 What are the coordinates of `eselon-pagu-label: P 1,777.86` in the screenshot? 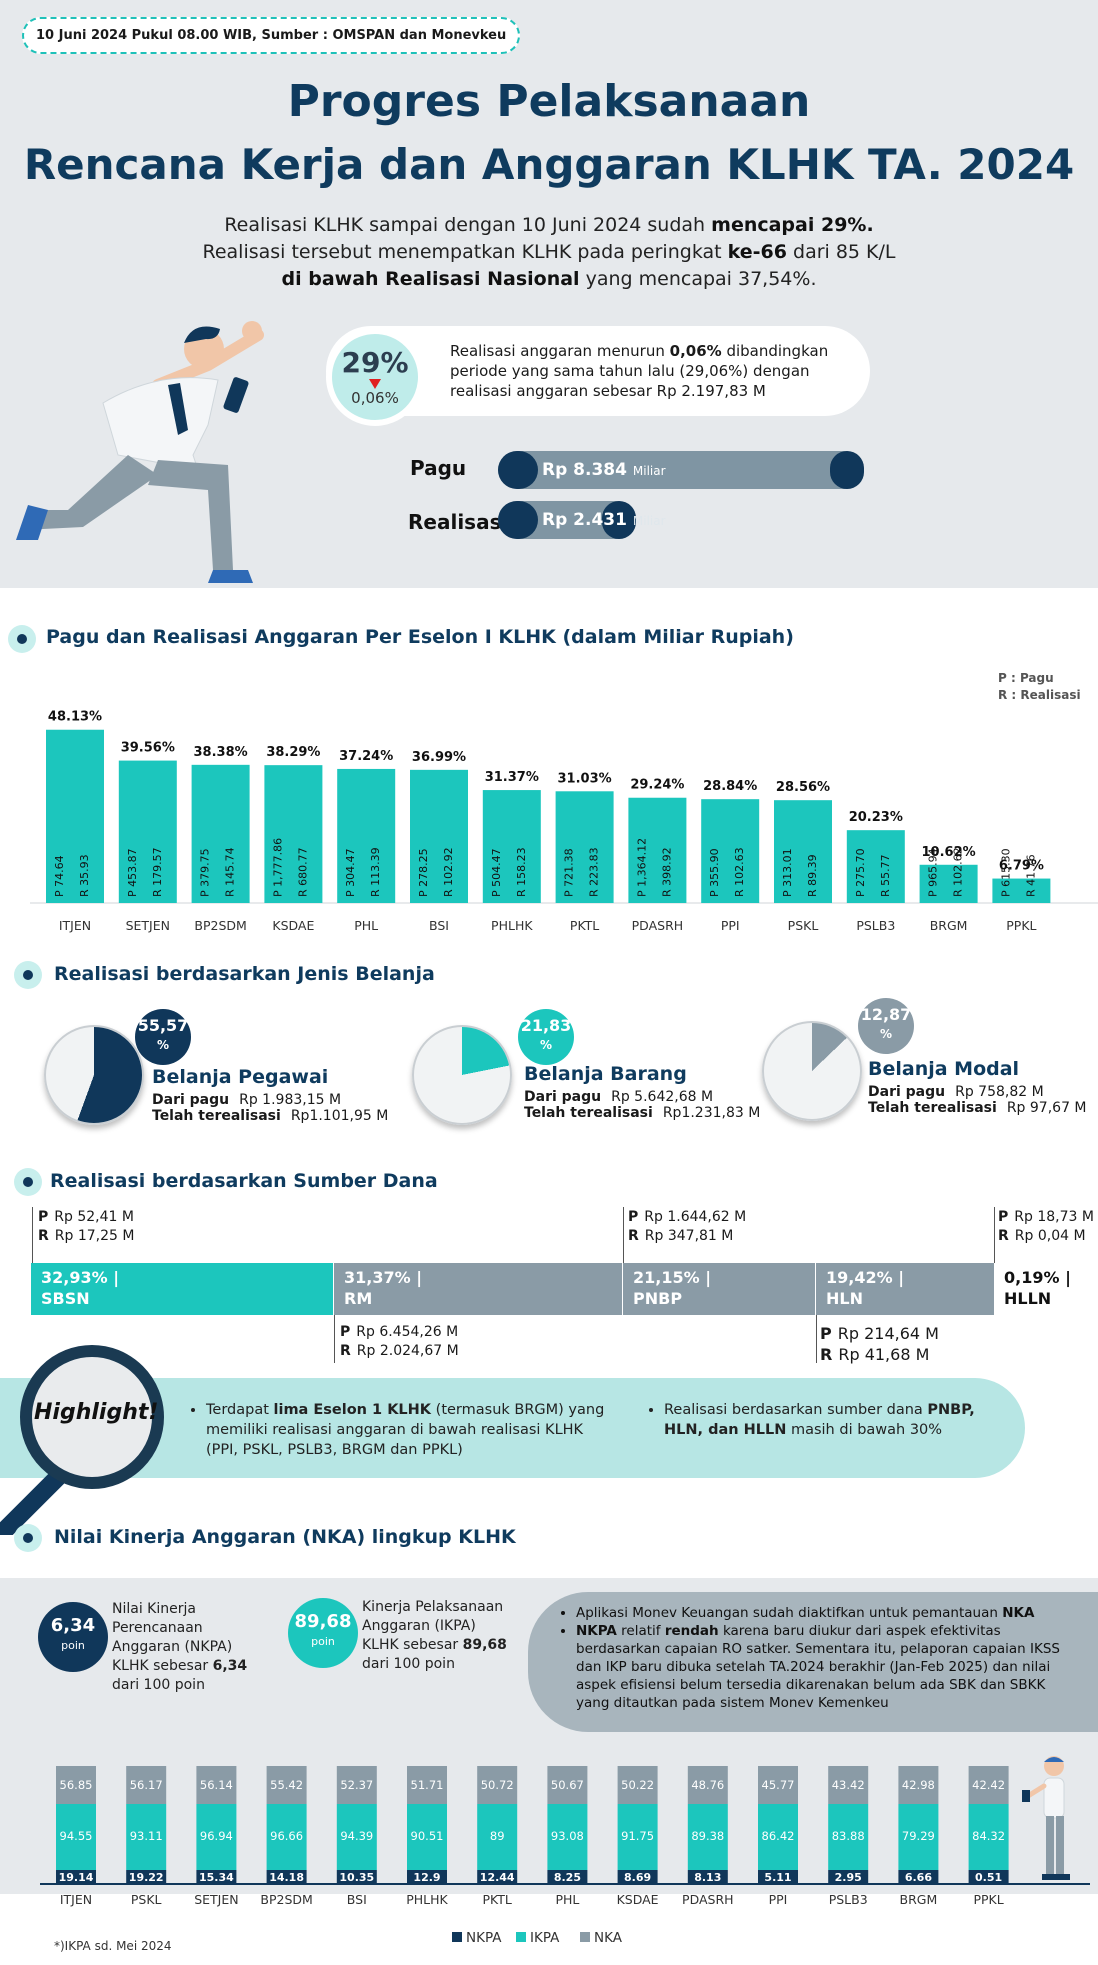 It's located at (277, 867).